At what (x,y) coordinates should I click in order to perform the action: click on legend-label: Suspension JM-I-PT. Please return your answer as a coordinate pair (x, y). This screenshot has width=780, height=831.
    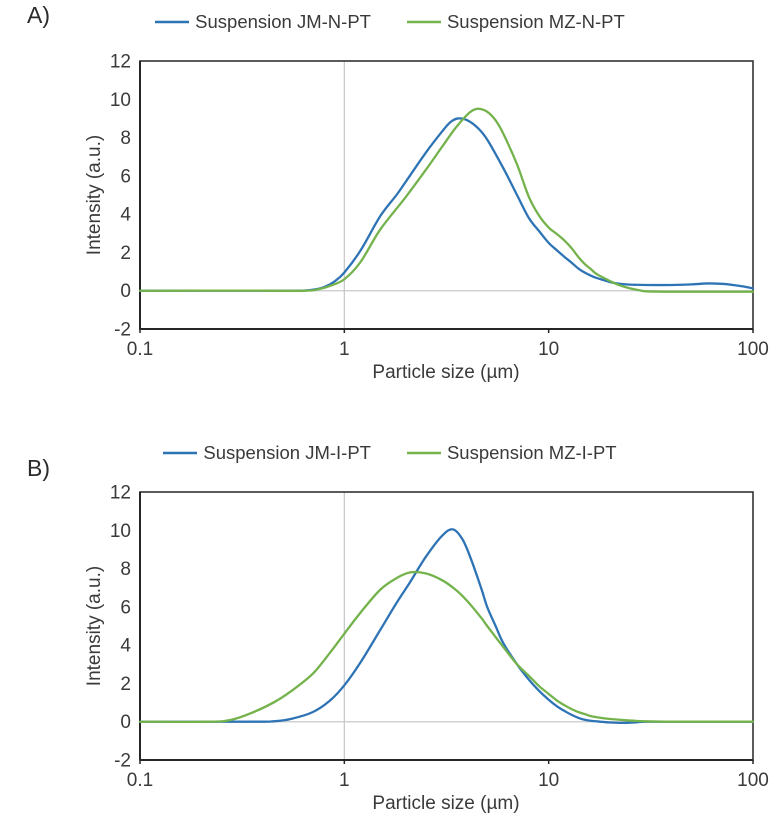
    Looking at the image, I should click on (287, 452).